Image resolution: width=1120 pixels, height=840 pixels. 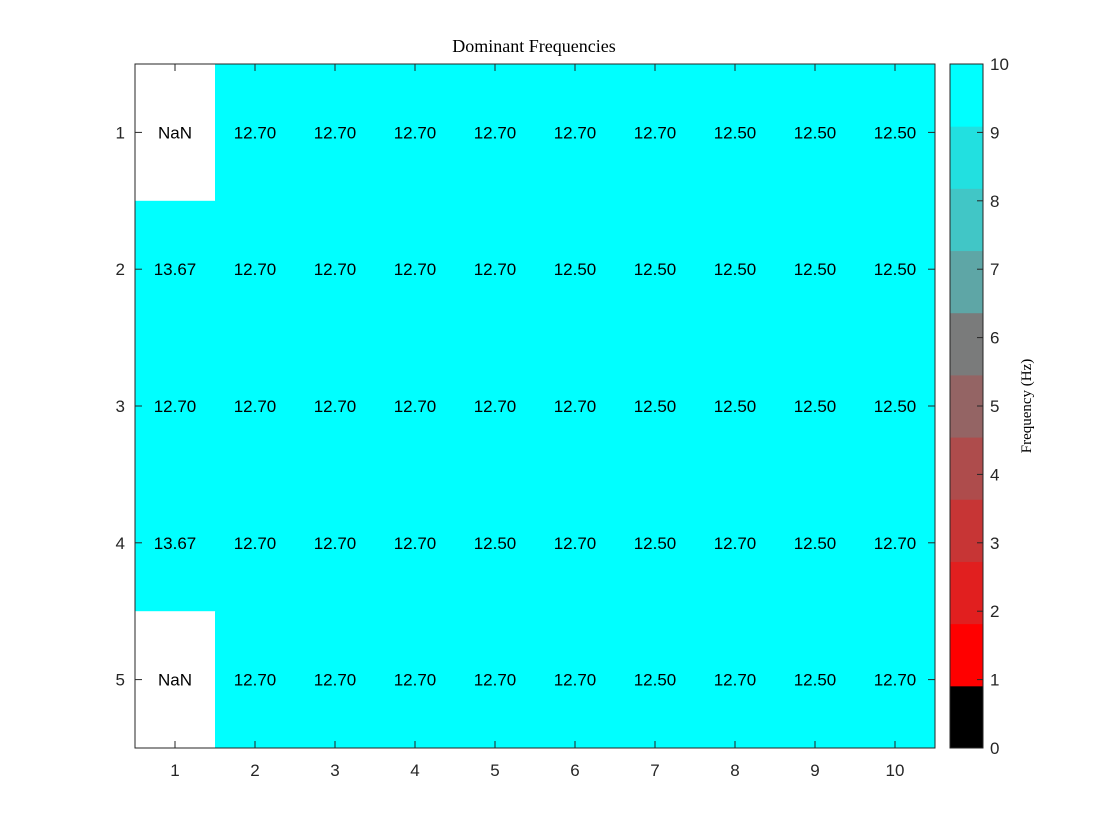 What do you see at coordinates (994, 201) in the screenshot?
I see `colorbar-tick-label: 8` at bounding box center [994, 201].